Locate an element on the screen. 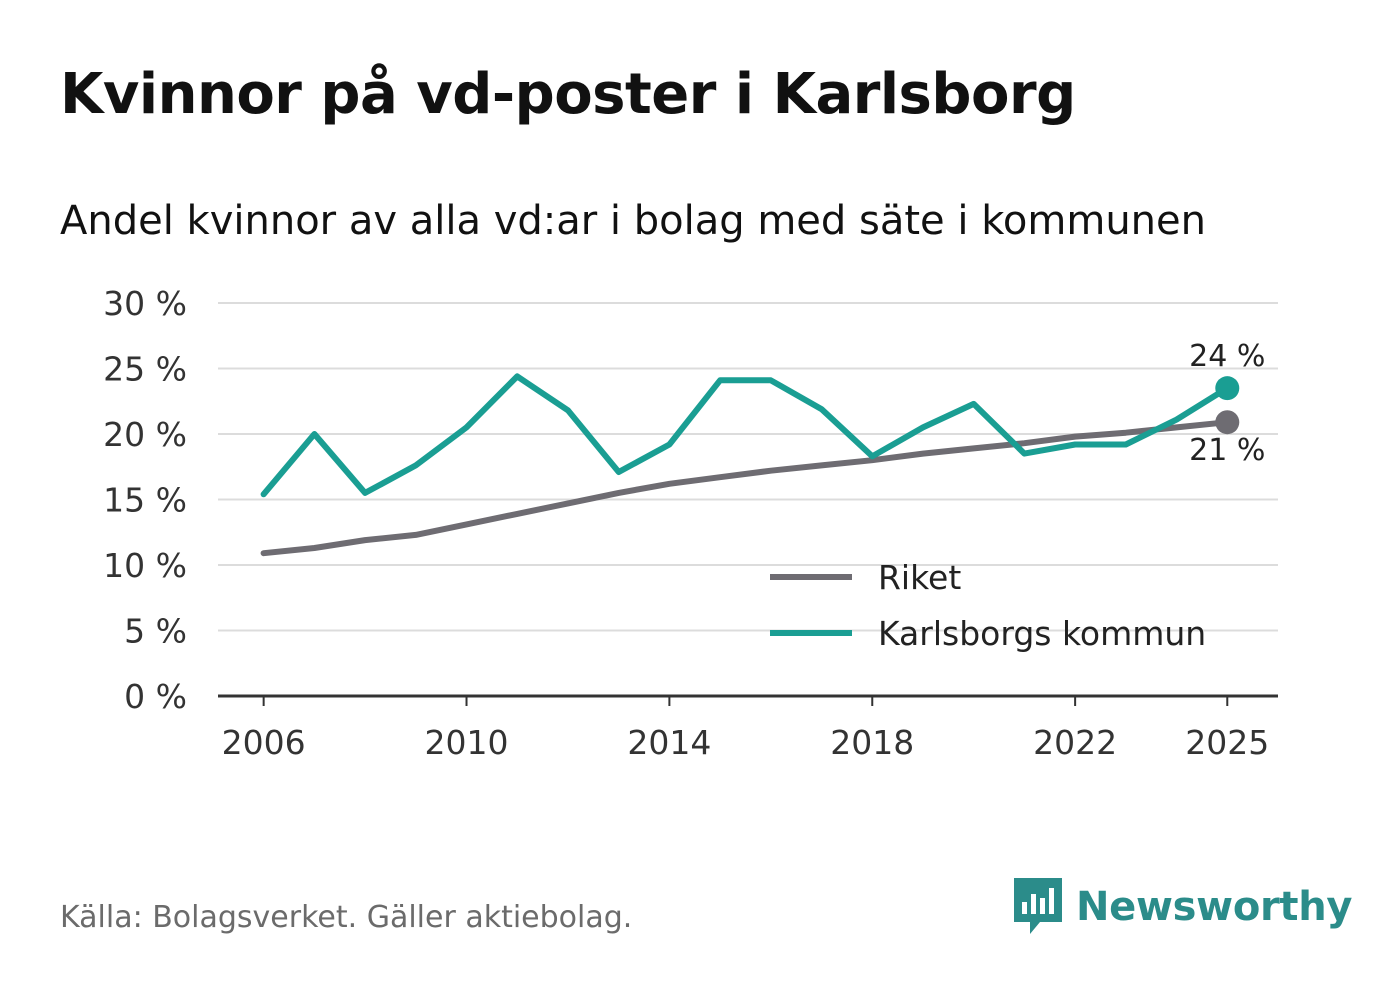 The height and width of the screenshot is (999, 1382). end-point-riket is located at coordinates (1227, 422).